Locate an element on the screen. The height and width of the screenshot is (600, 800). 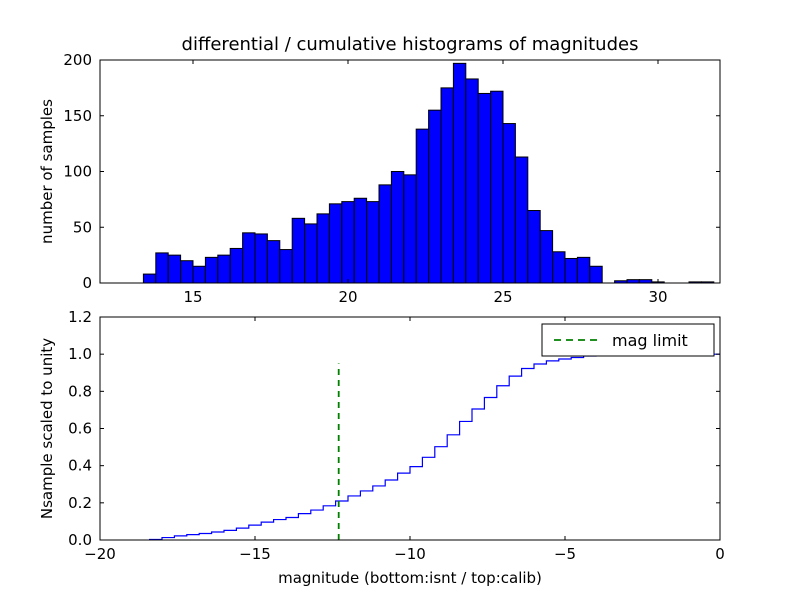
y-tick-label: 0.0 is located at coordinates (80, 540).